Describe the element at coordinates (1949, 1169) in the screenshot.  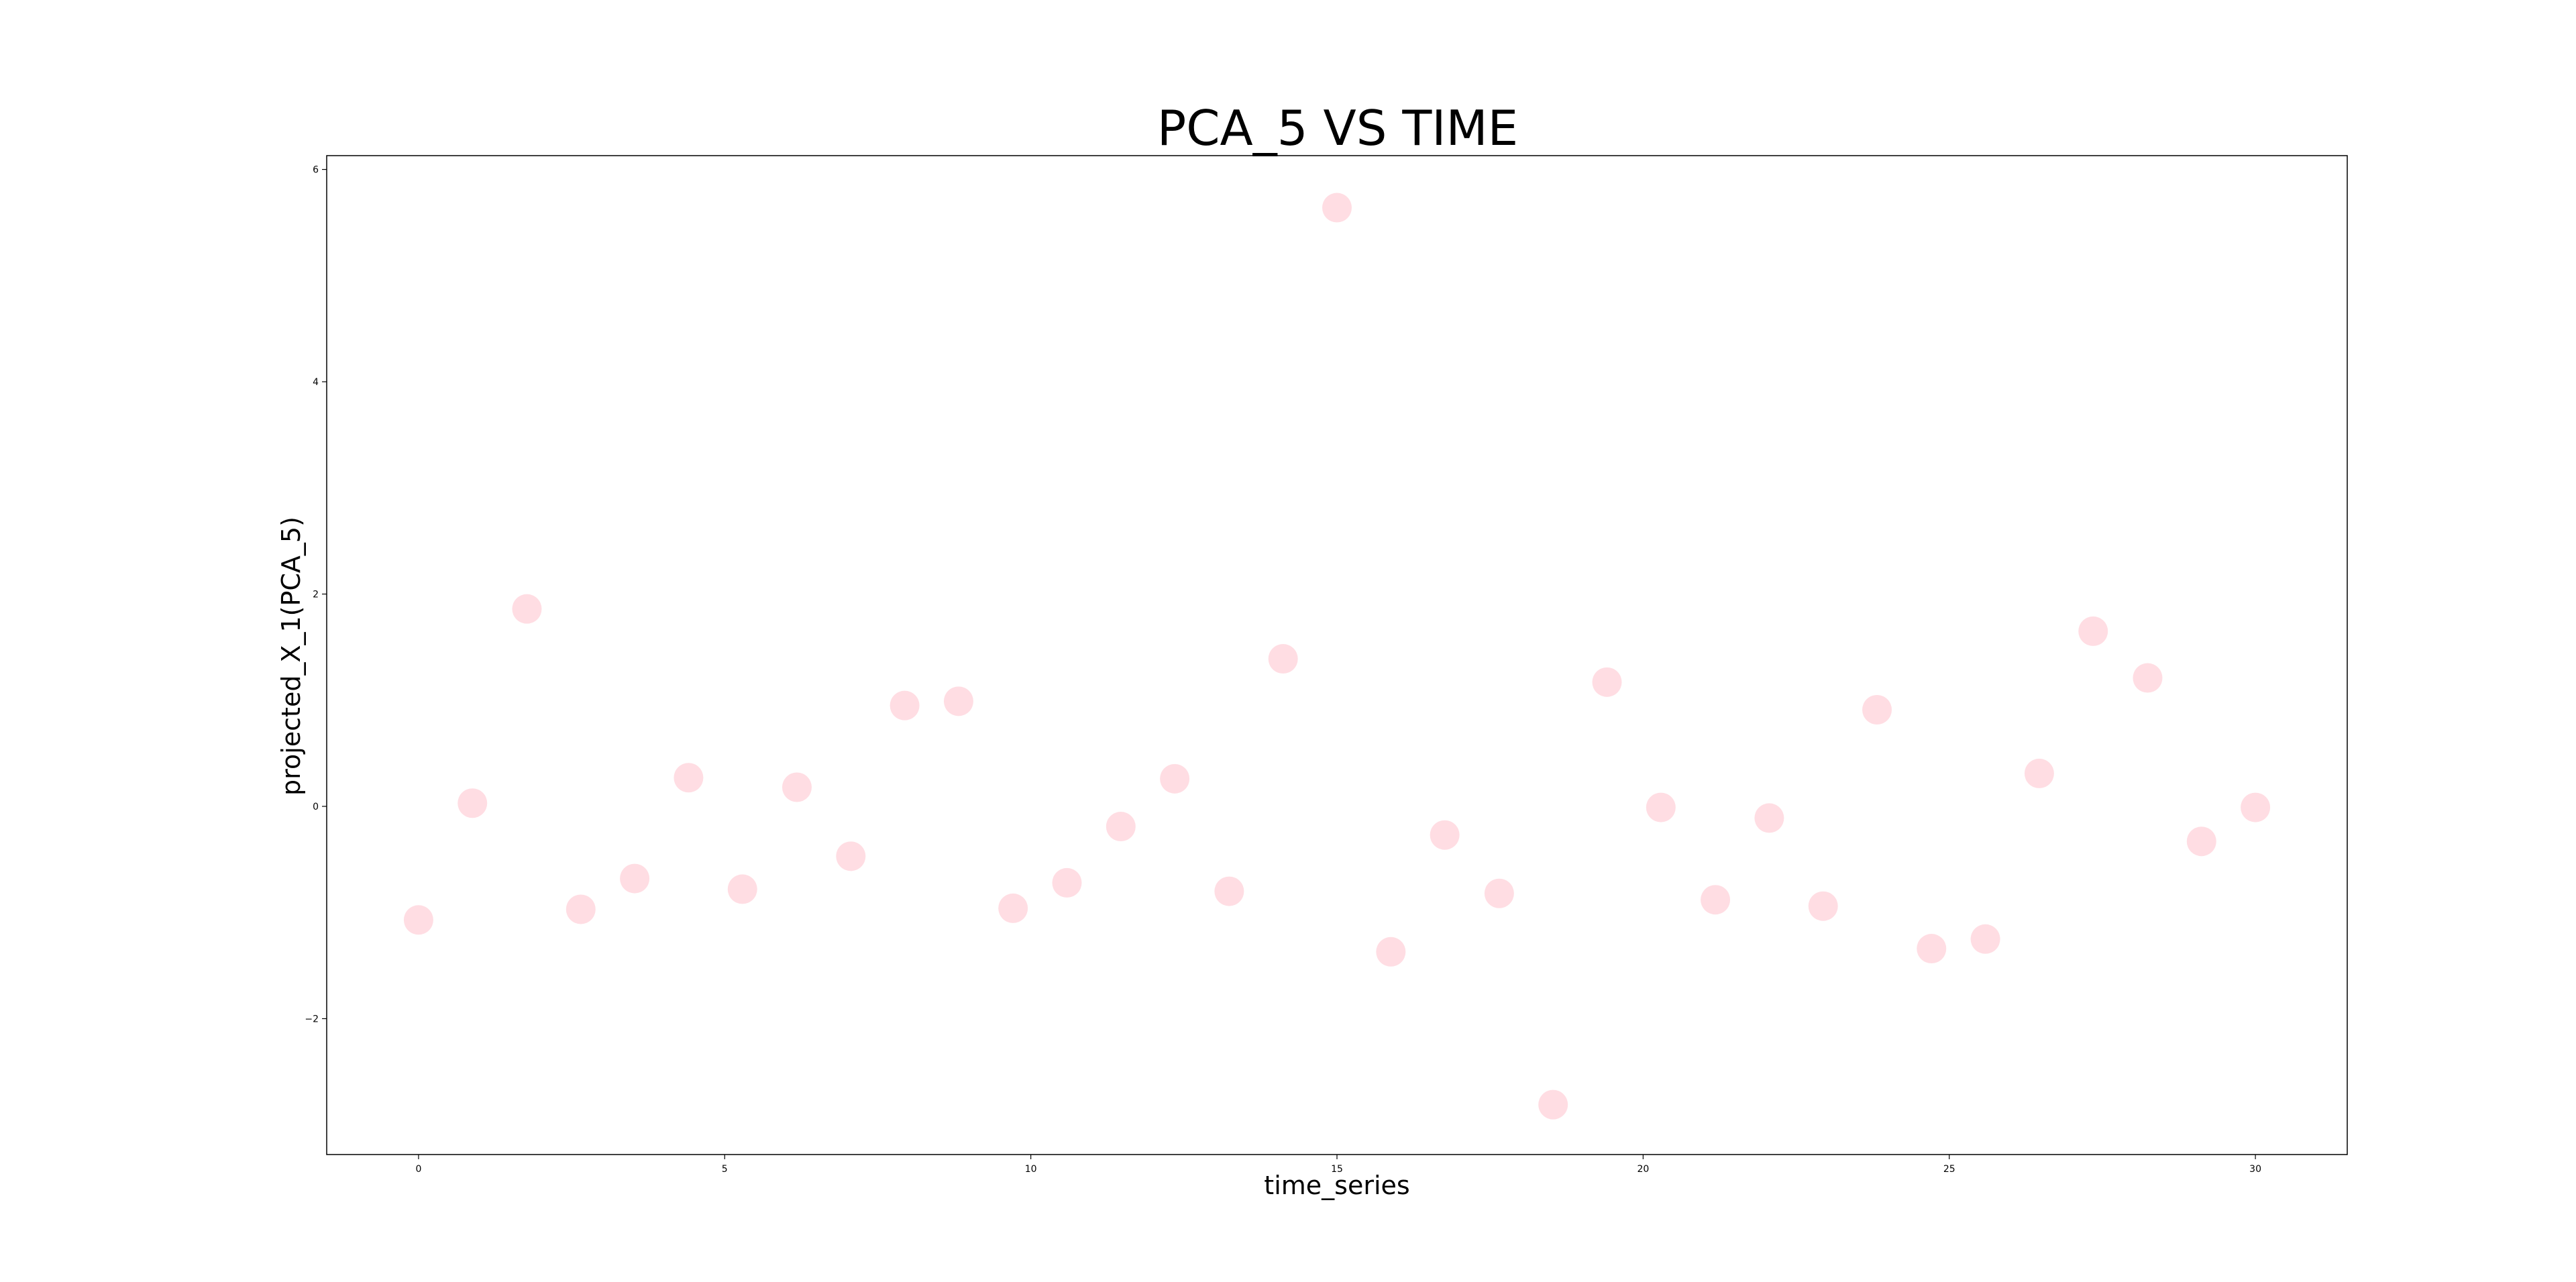
I see `x-tick-label: 25` at that location.